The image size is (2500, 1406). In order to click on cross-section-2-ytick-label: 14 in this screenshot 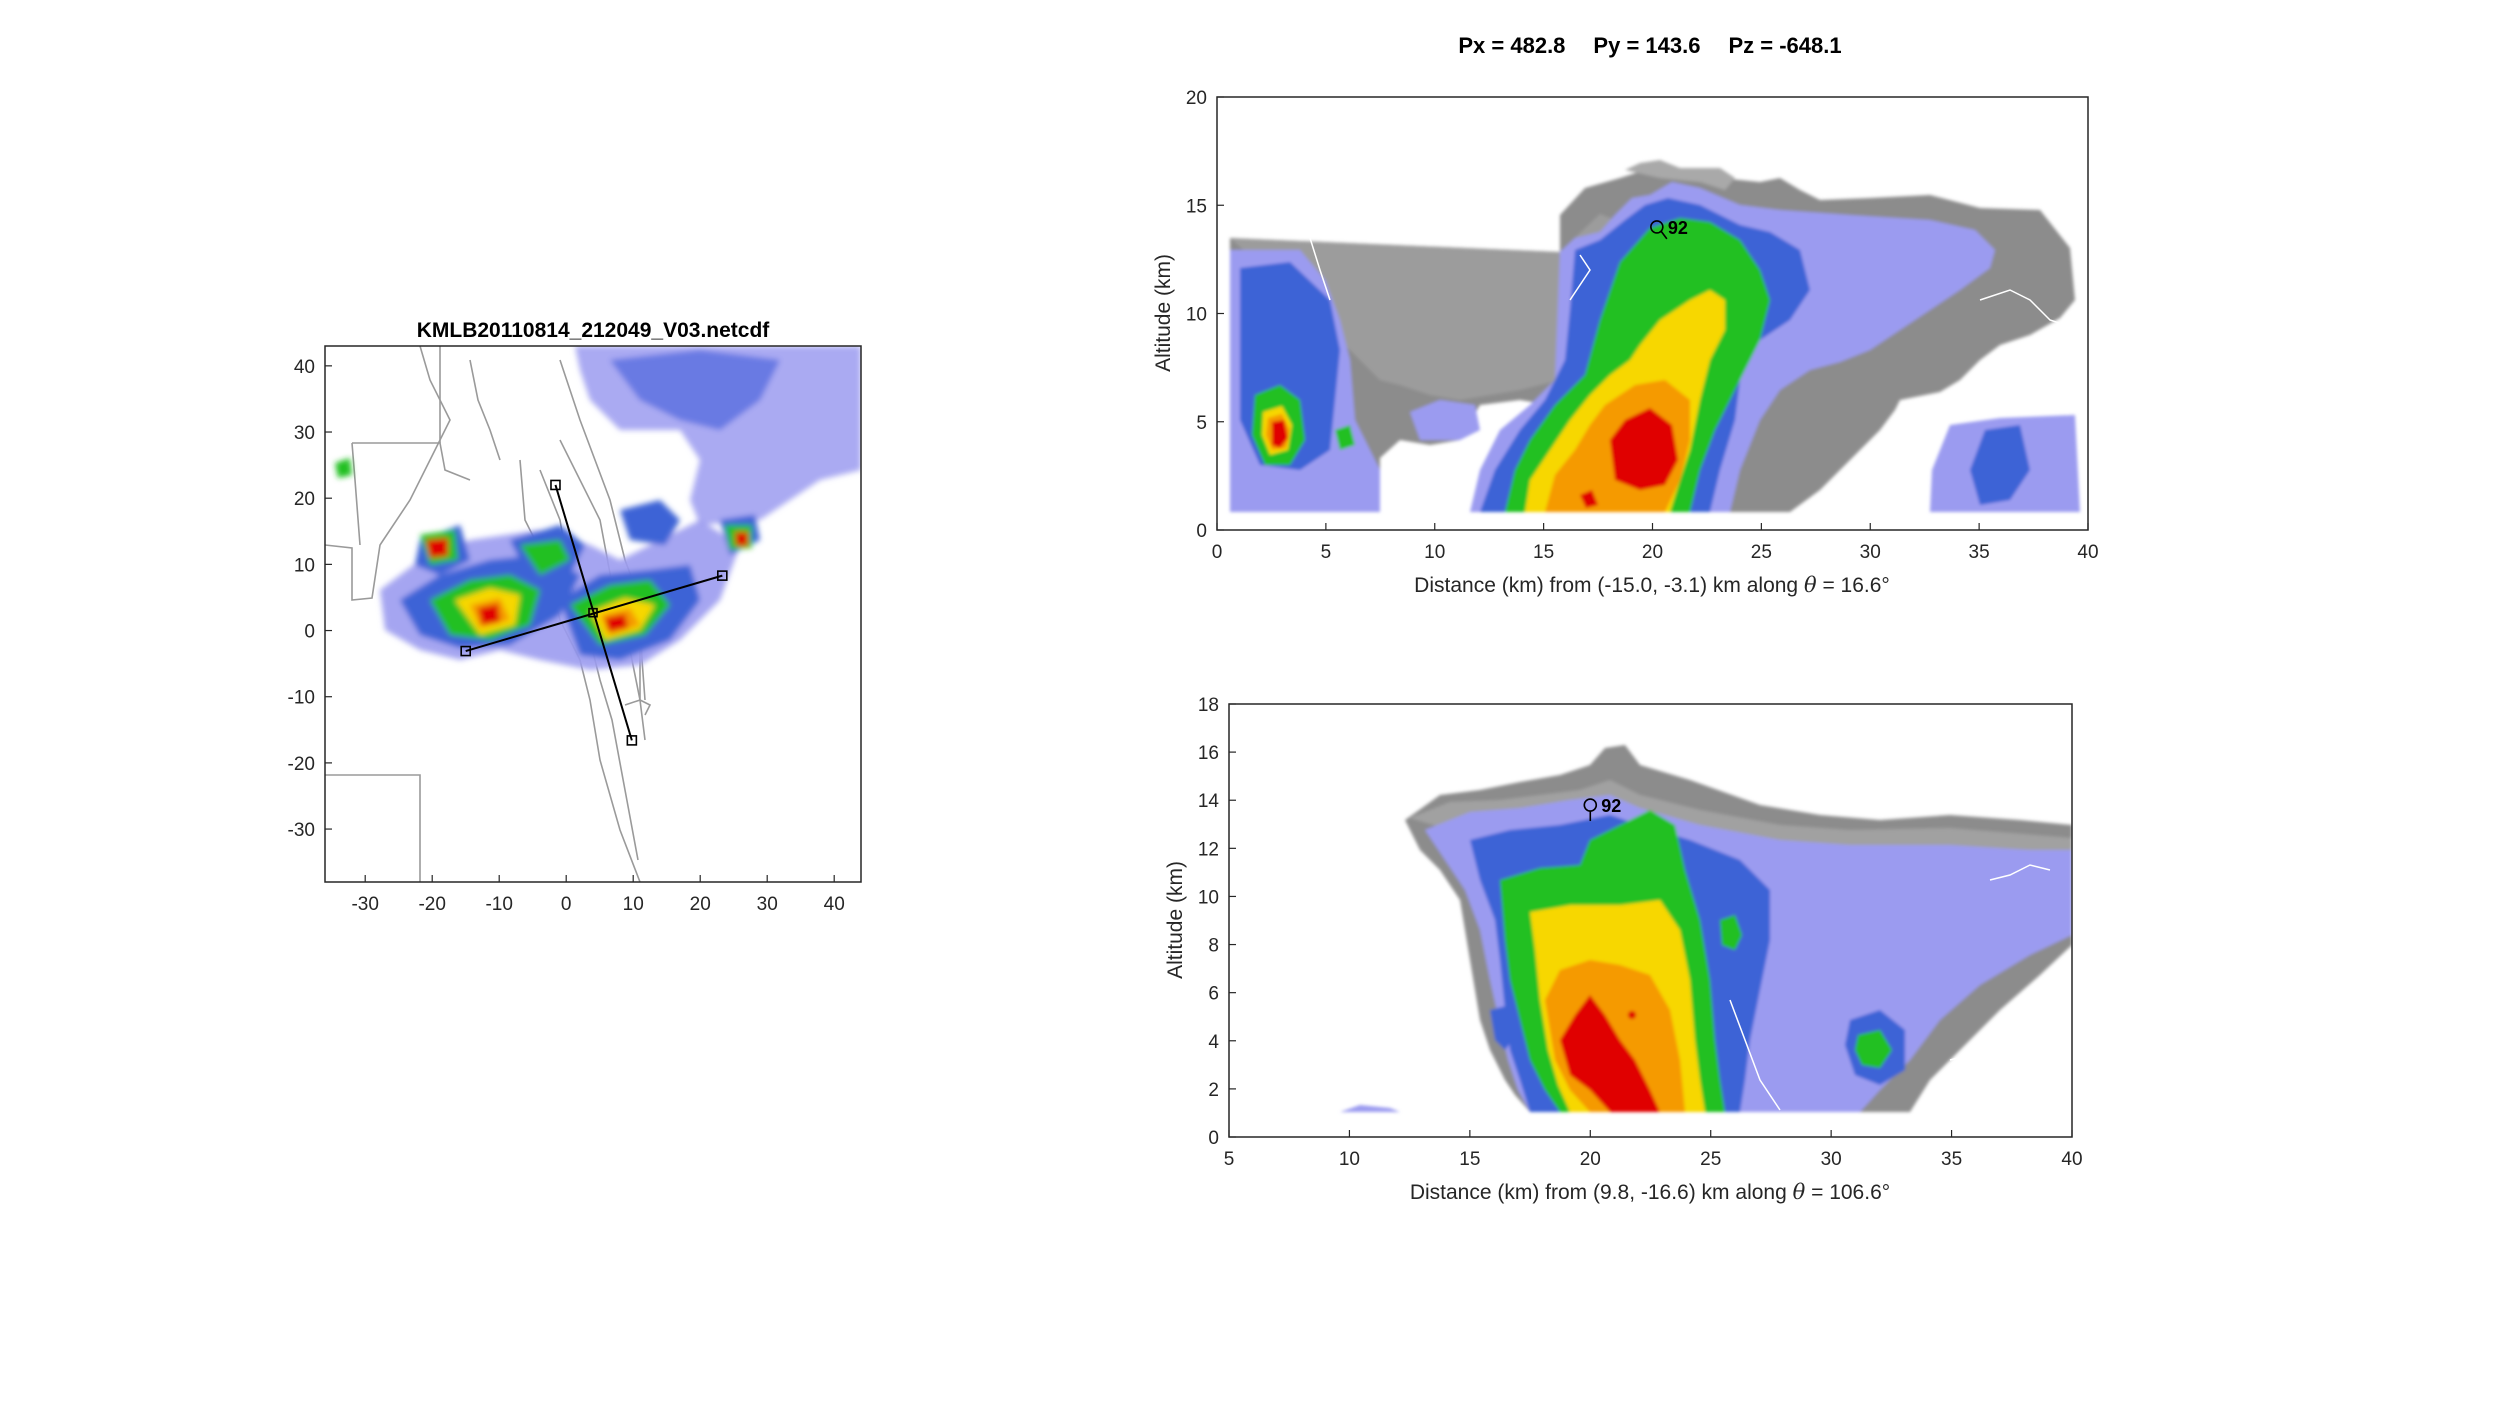, I will do `click(1209, 801)`.